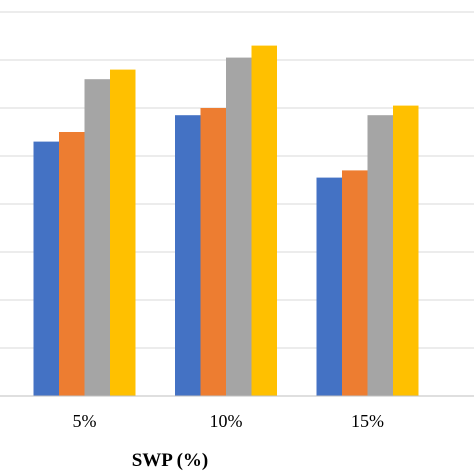 This screenshot has width=474, height=474. What do you see at coordinates (226, 421) in the screenshot?
I see `x-tick-label: 10%` at bounding box center [226, 421].